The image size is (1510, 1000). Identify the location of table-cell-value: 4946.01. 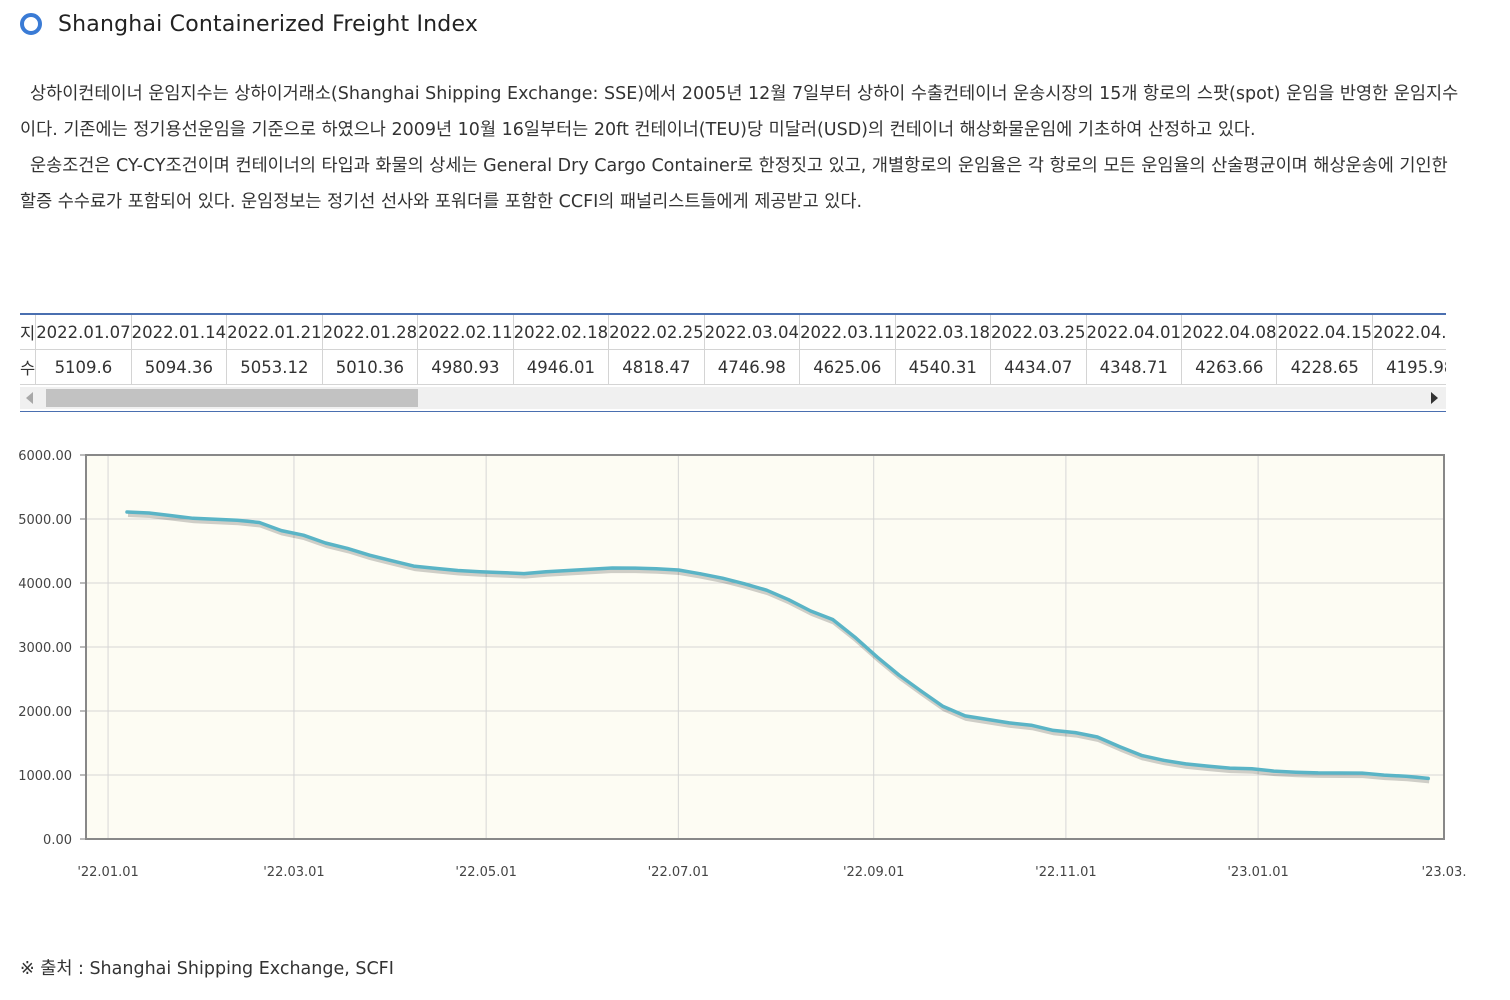
(561, 367).